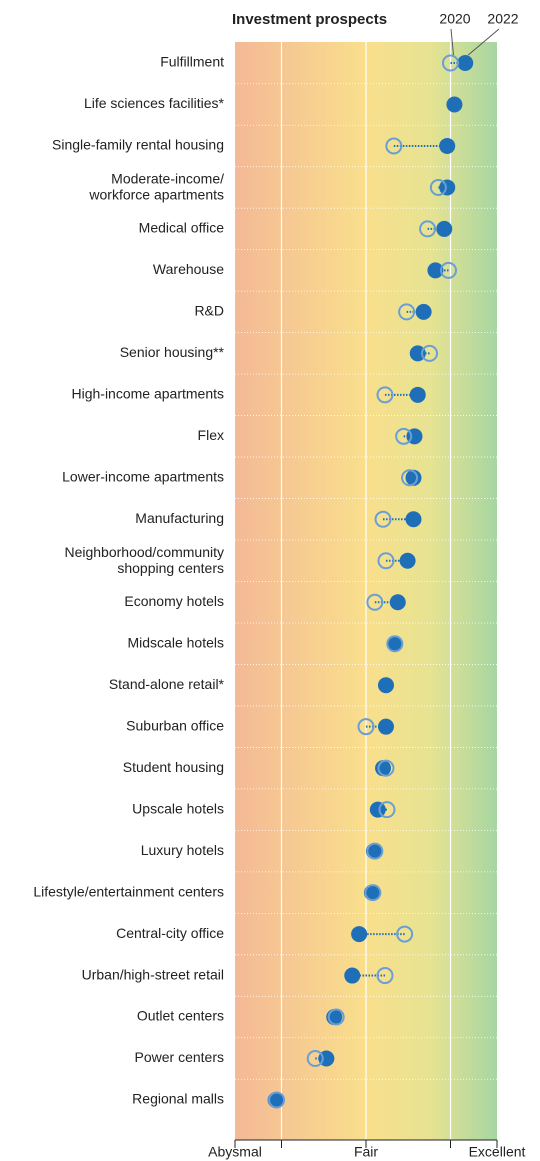  Describe the element at coordinates (309, 19) in the screenshot. I see `chart-title: Investment prospects` at that location.